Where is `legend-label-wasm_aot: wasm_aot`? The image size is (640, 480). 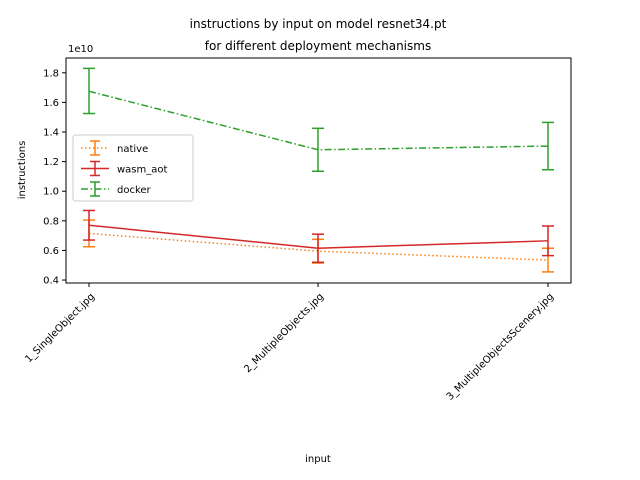 legend-label-wasm_aot: wasm_aot is located at coordinates (142, 170).